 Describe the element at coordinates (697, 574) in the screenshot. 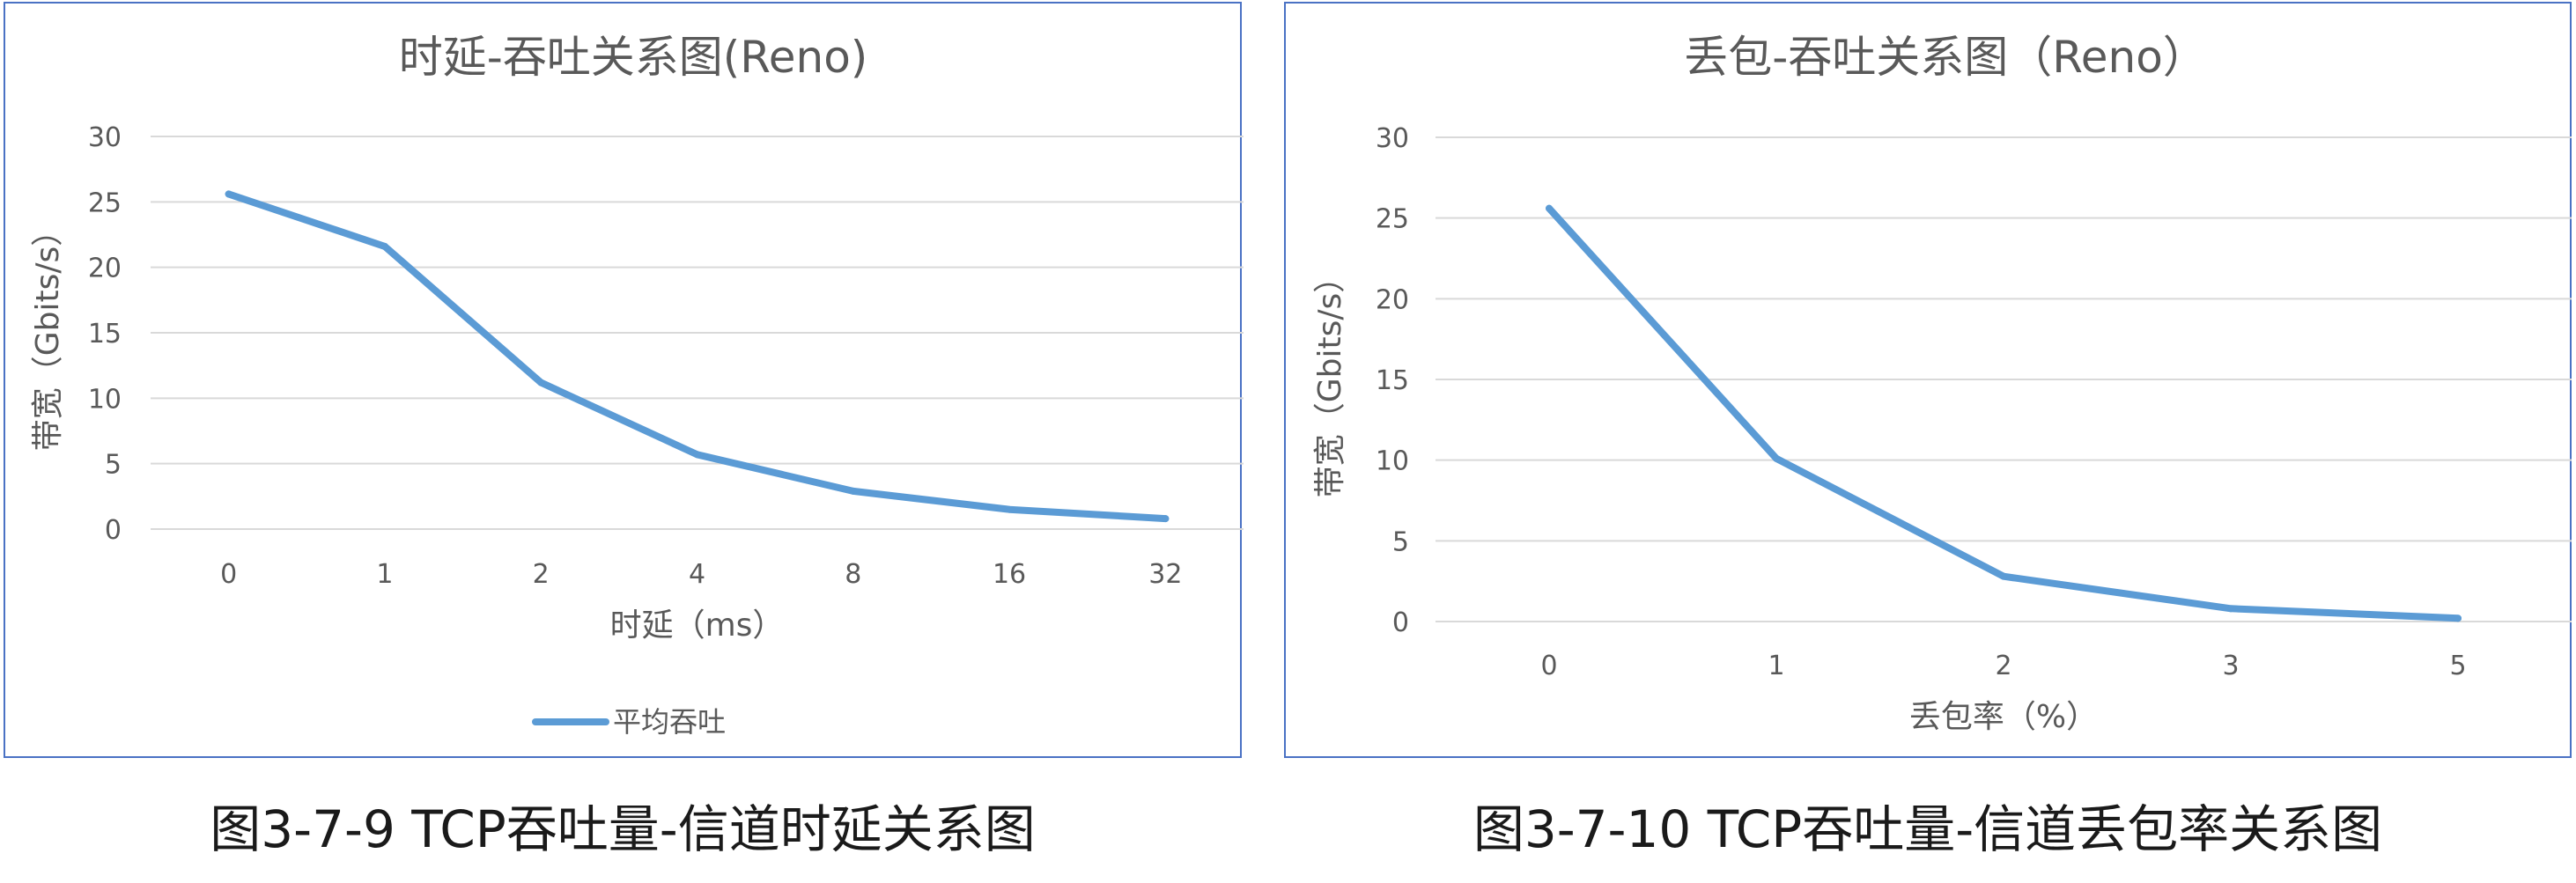

I see `x-tick-label: 4` at that location.